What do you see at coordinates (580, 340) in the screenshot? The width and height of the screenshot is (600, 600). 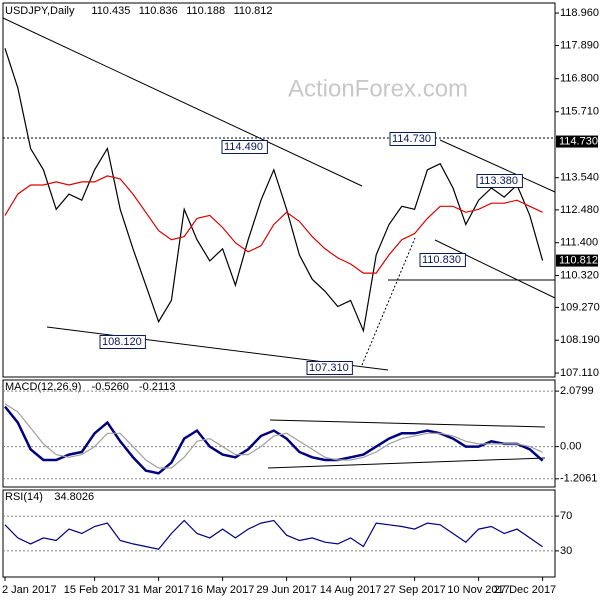 I see `y-tick-label: 108.190` at bounding box center [580, 340].